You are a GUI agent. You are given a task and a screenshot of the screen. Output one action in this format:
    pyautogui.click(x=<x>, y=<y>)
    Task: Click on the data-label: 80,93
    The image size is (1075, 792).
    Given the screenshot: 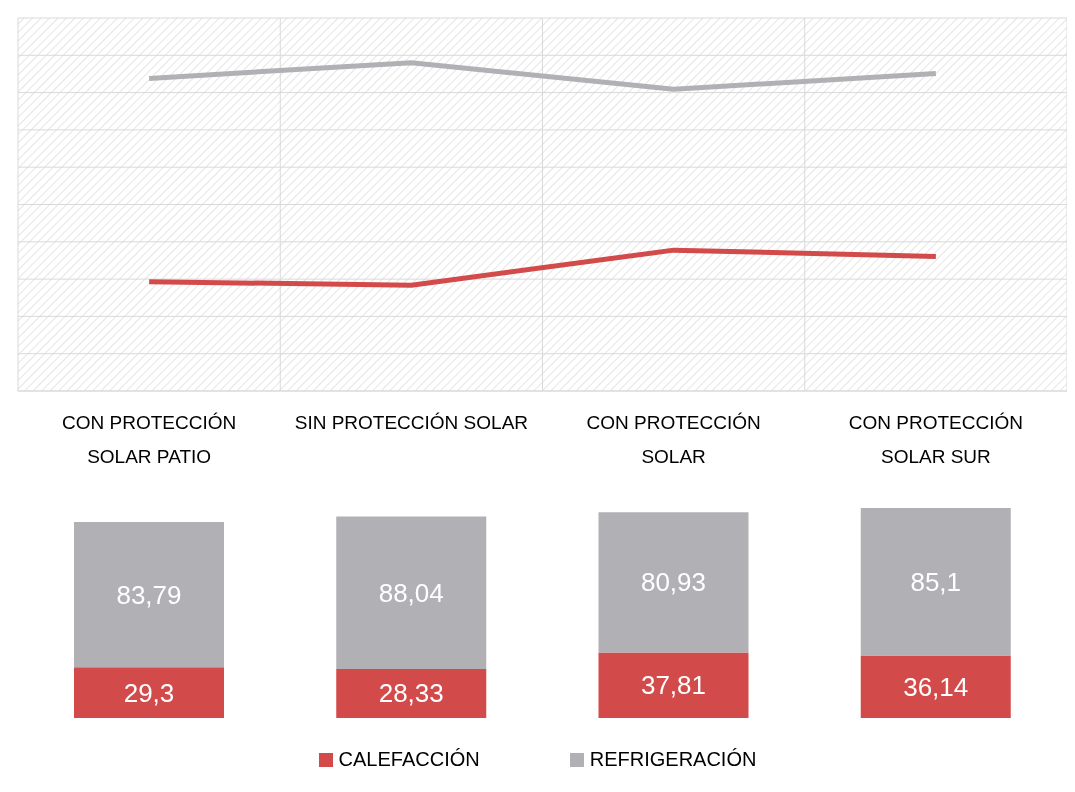 What is the action you would take?
    pyautogui.click(x=673, y=582)
    